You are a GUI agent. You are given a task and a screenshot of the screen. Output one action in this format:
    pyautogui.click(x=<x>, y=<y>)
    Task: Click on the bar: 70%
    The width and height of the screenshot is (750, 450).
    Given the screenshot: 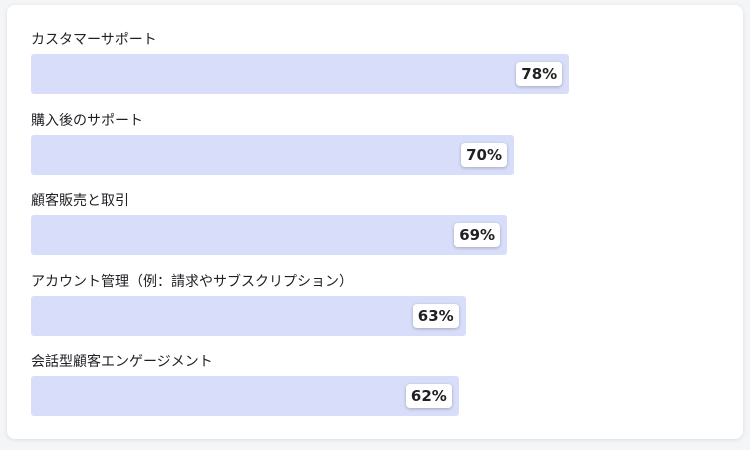 What is the action you would take?
    pyautogui.click(x=272, y=154)
    